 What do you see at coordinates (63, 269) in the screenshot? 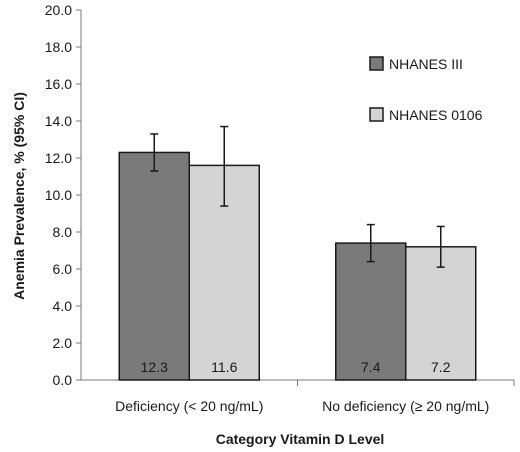
I see `y-tick-label: 6.0` at bounding box center [63, 269].